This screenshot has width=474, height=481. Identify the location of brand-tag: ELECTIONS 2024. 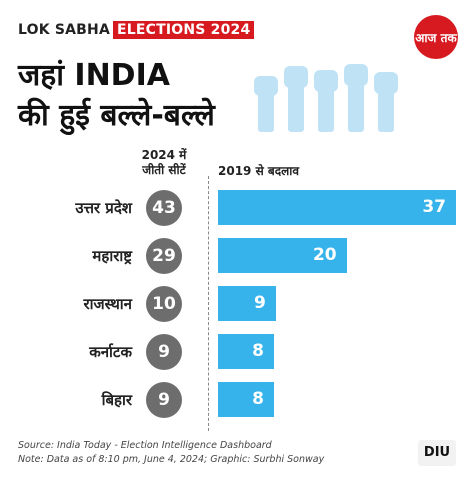
(184, 30).